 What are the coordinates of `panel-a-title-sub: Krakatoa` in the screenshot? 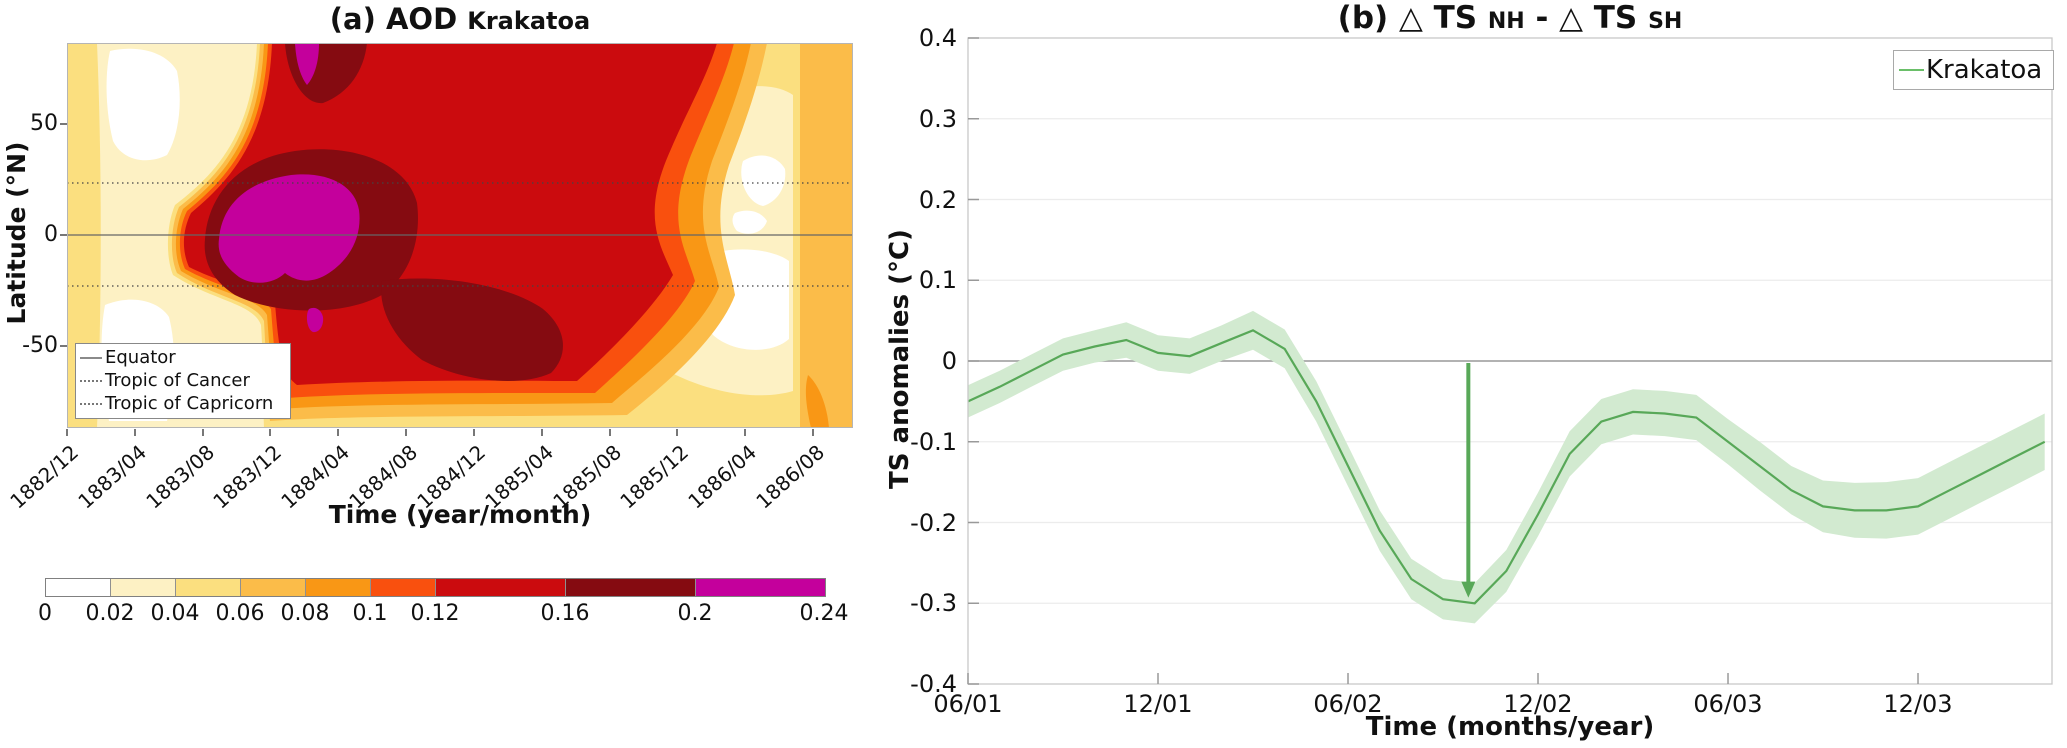 It's located at (529, 21).